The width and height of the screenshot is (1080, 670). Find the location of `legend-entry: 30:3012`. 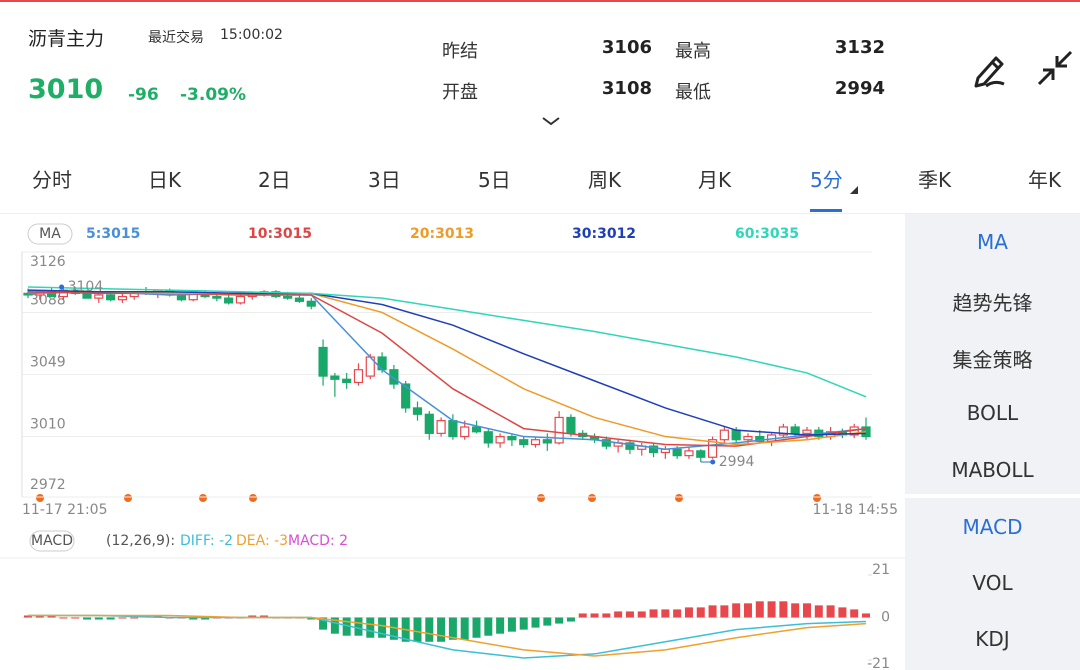

legend-entry: 30:3012 is located at coordinates (604, 234).